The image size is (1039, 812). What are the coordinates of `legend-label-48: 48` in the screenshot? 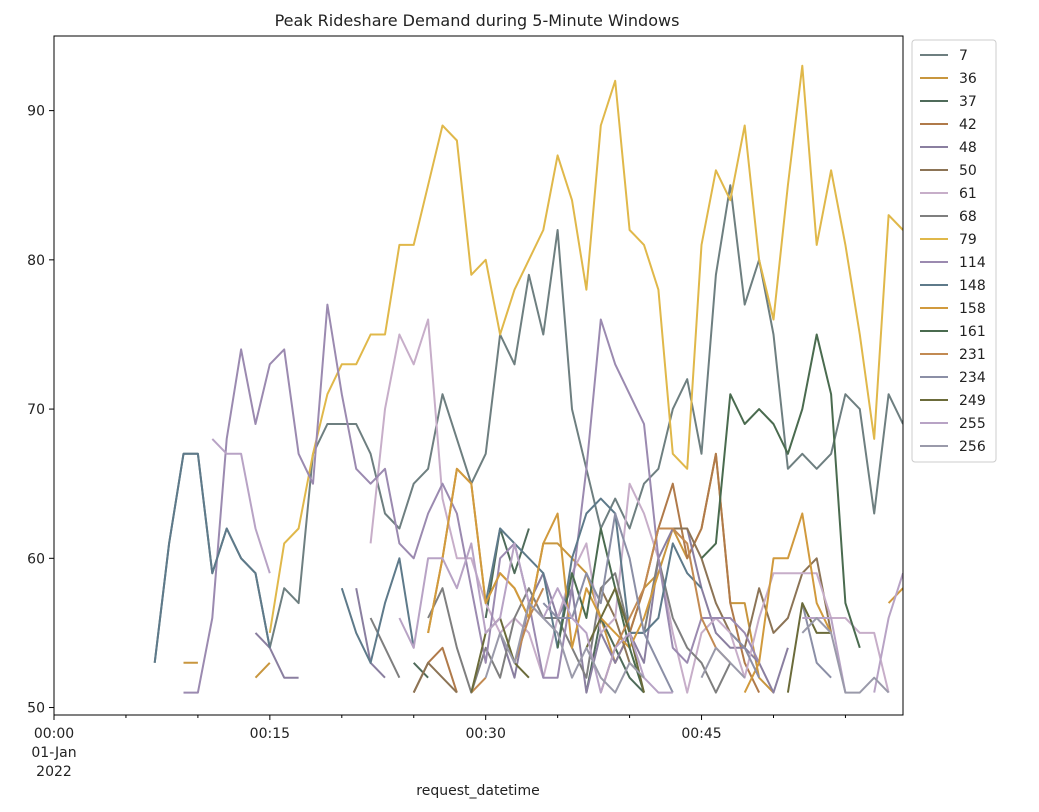 It's located at (968, 148).